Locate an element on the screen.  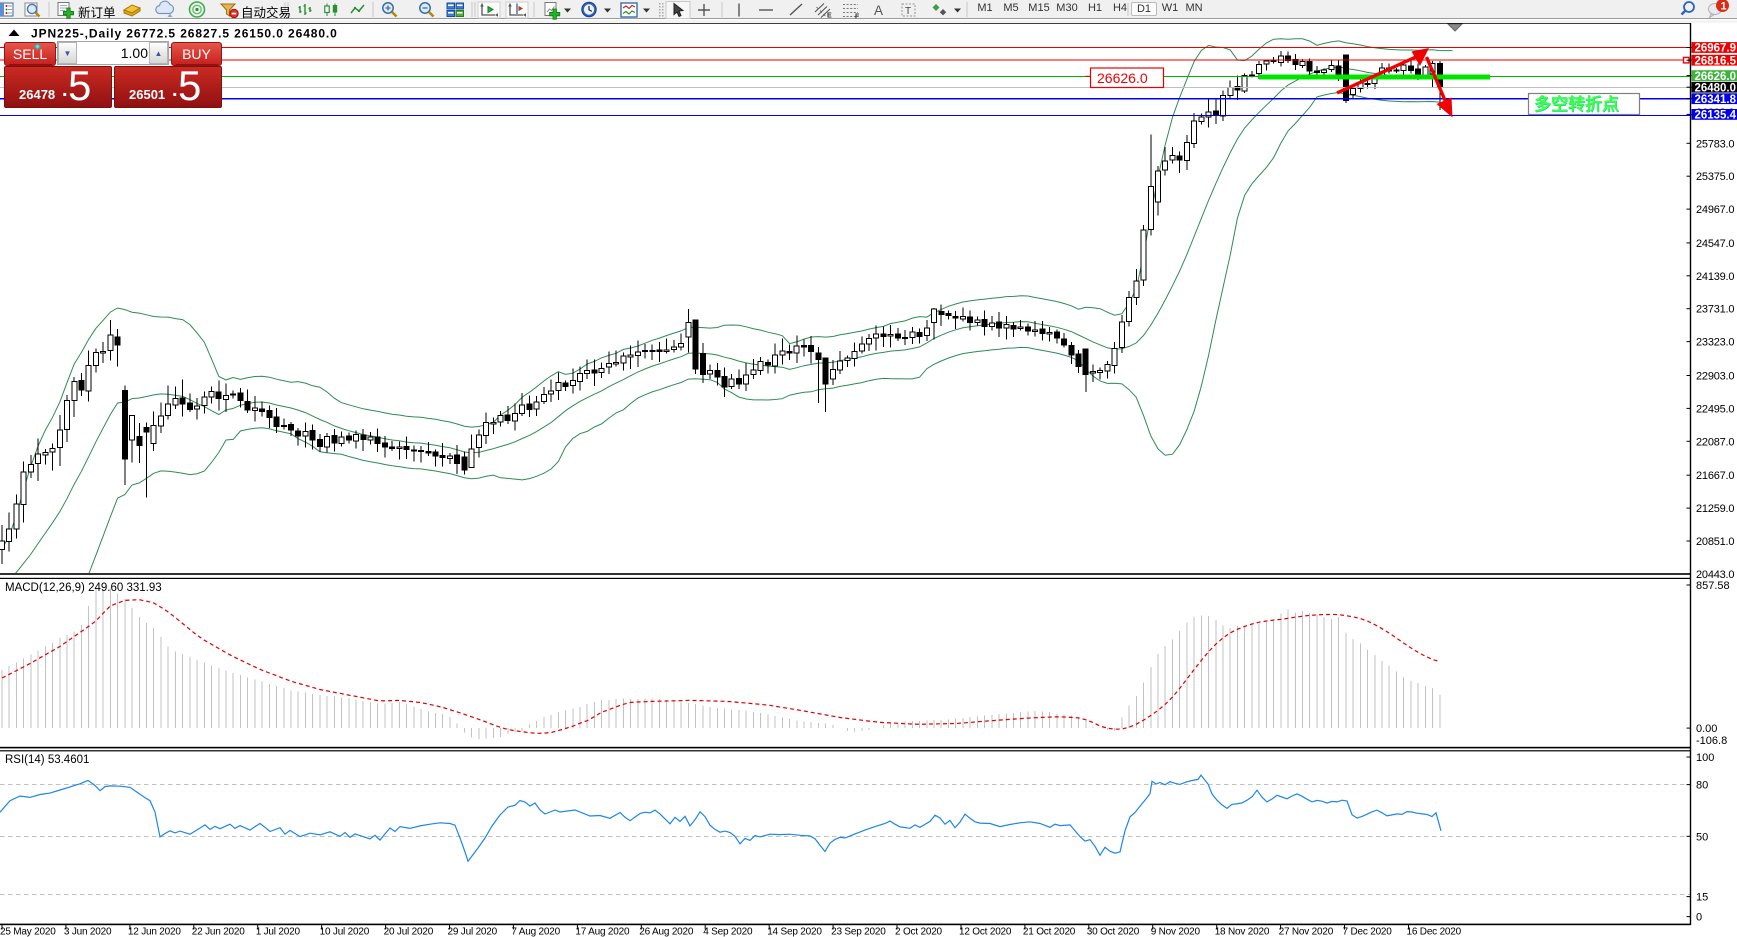
svg-text: 20443.0 is located at coordinates (1715, 575).